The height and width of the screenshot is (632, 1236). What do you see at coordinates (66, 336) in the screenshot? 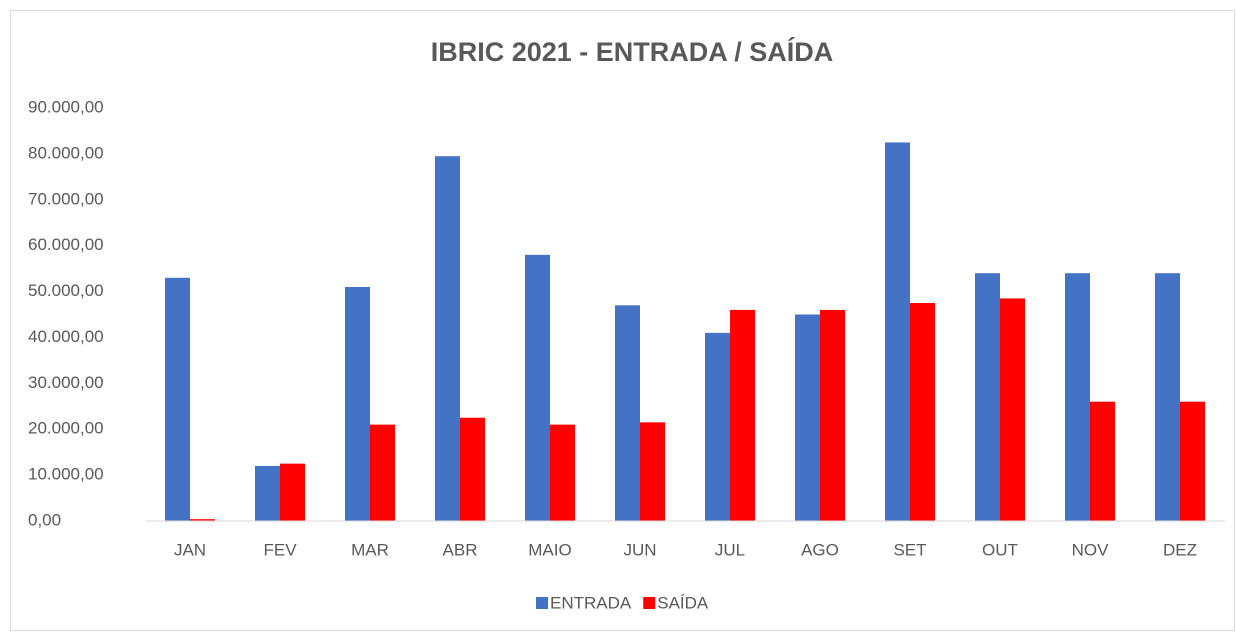
I see `y-tick-label: 40.000,00` at bounding box center [66, 336].